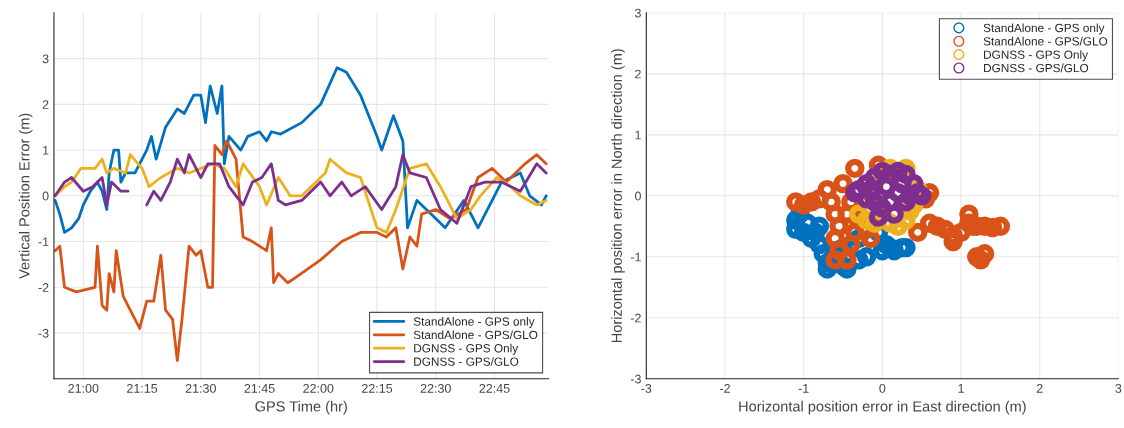 Image resolution: width=1124 pixels, height=428 pixels. I want to click on x-tick-label: 22:00, so click(318, 388).